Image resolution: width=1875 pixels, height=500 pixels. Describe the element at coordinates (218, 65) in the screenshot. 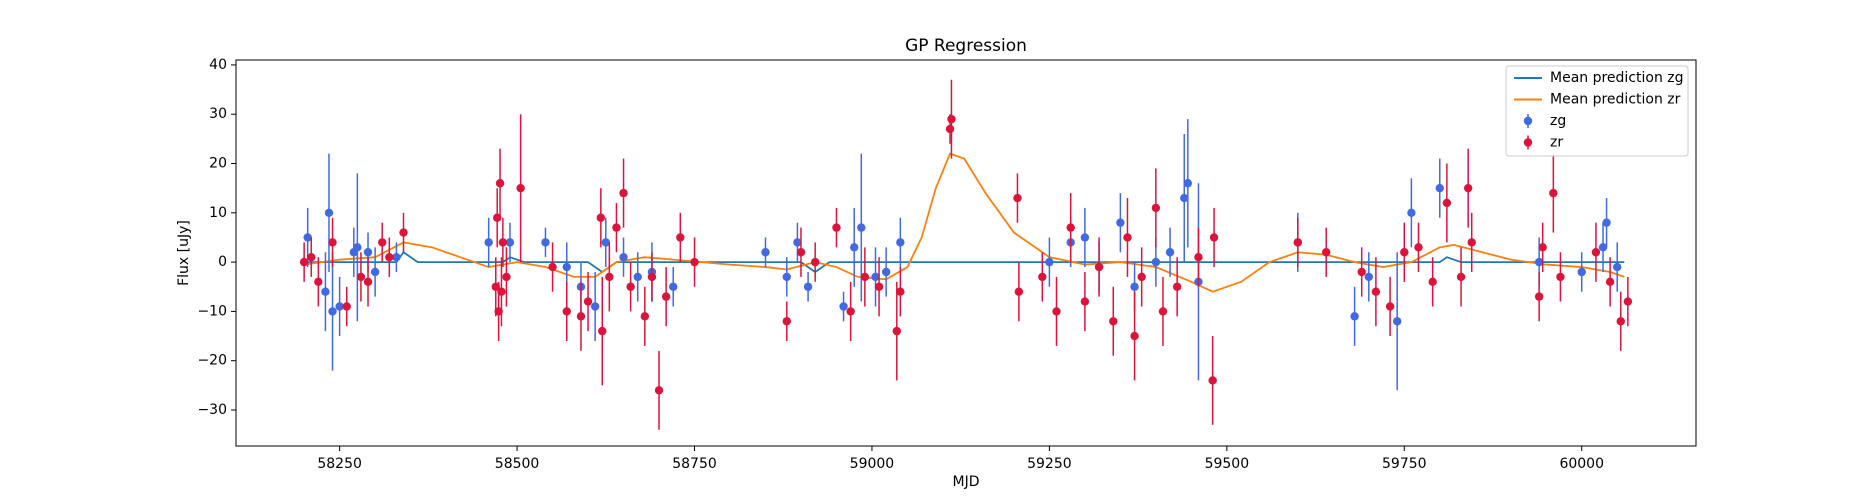

I see `y-tick-label: 40` at that location.